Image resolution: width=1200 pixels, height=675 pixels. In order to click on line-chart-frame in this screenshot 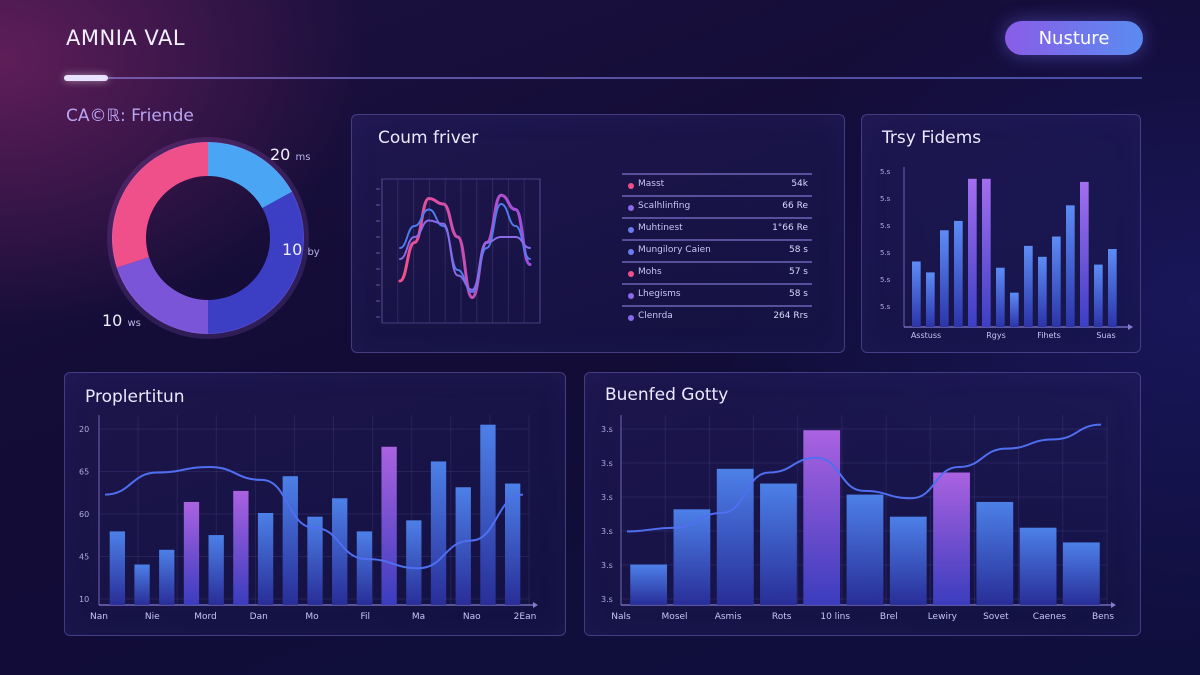, I will do `click(461, 251)`.